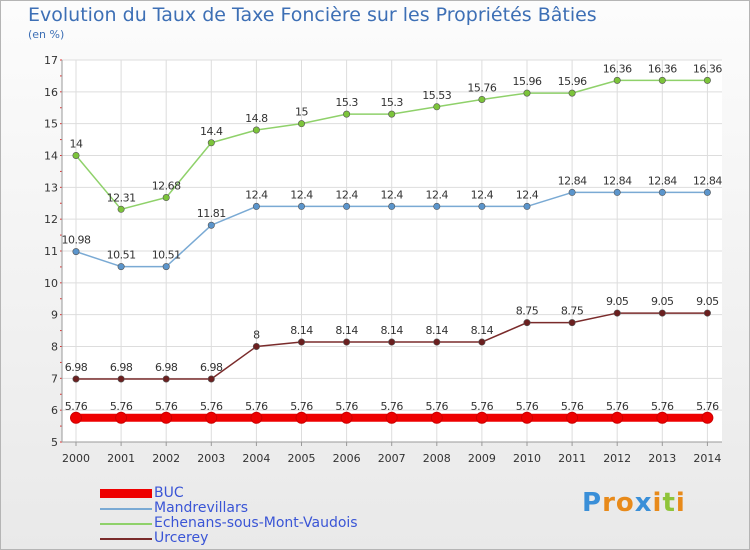  Describe the element at coordinates (436, 95) in the screenshot. I see `data-label: 15.53` at that location.